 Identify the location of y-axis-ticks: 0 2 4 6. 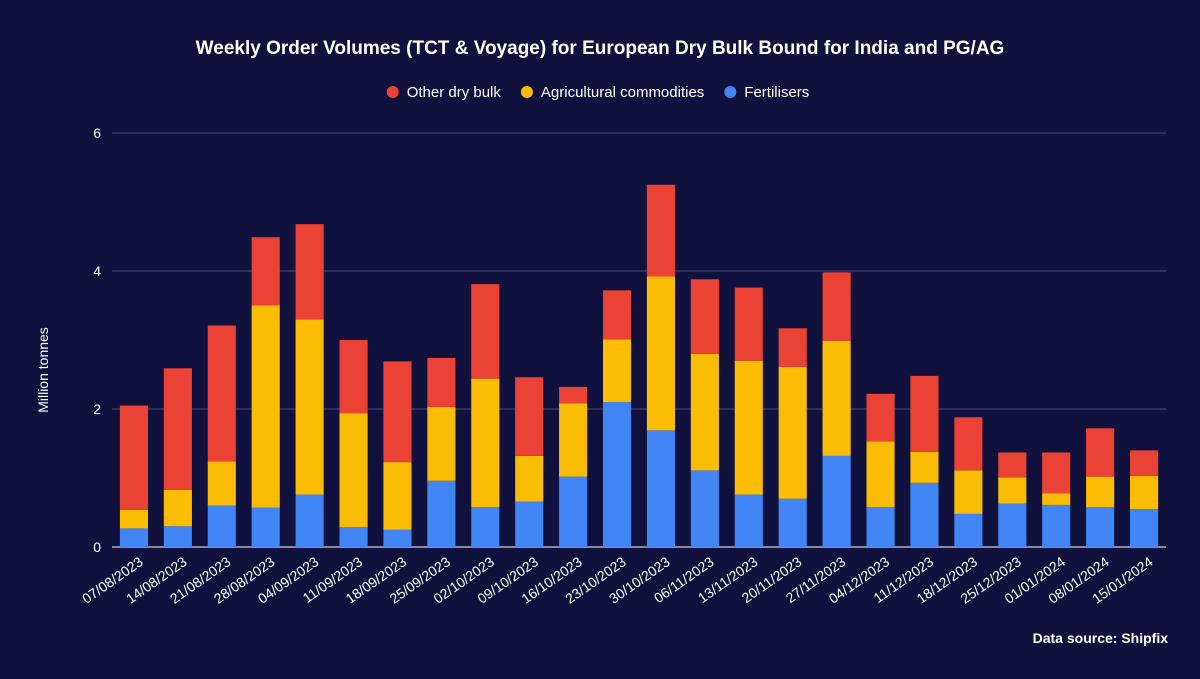
(97, 340).